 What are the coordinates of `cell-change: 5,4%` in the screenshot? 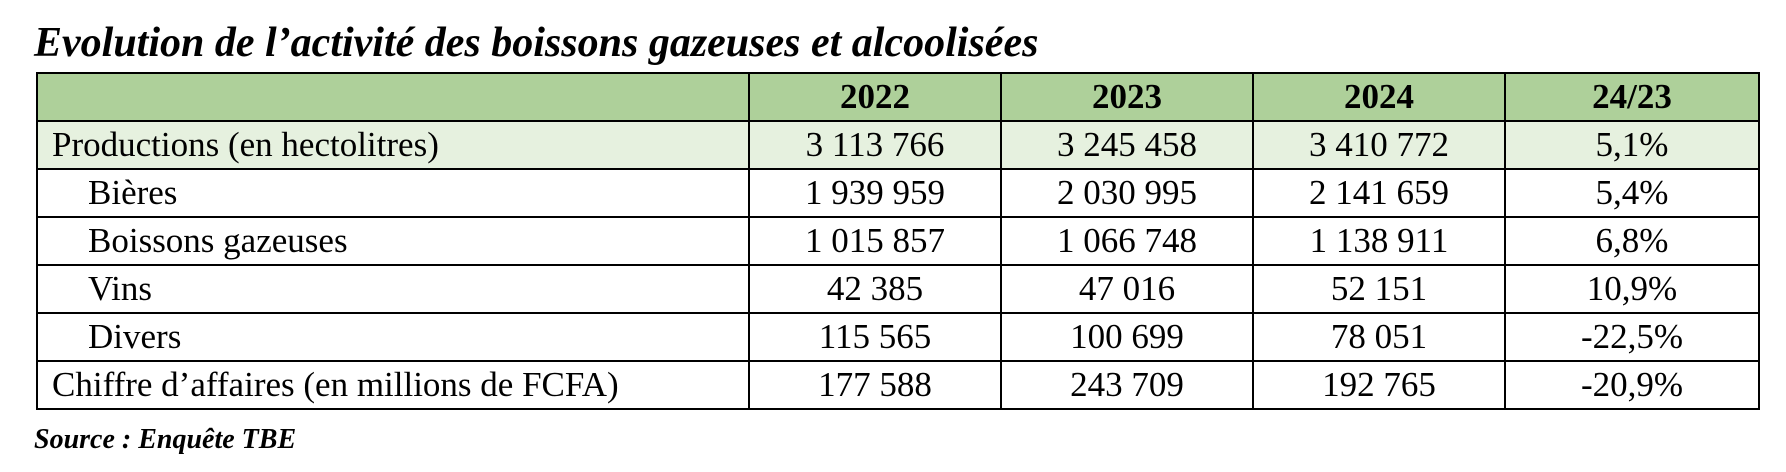 It's located at (1632, 193).